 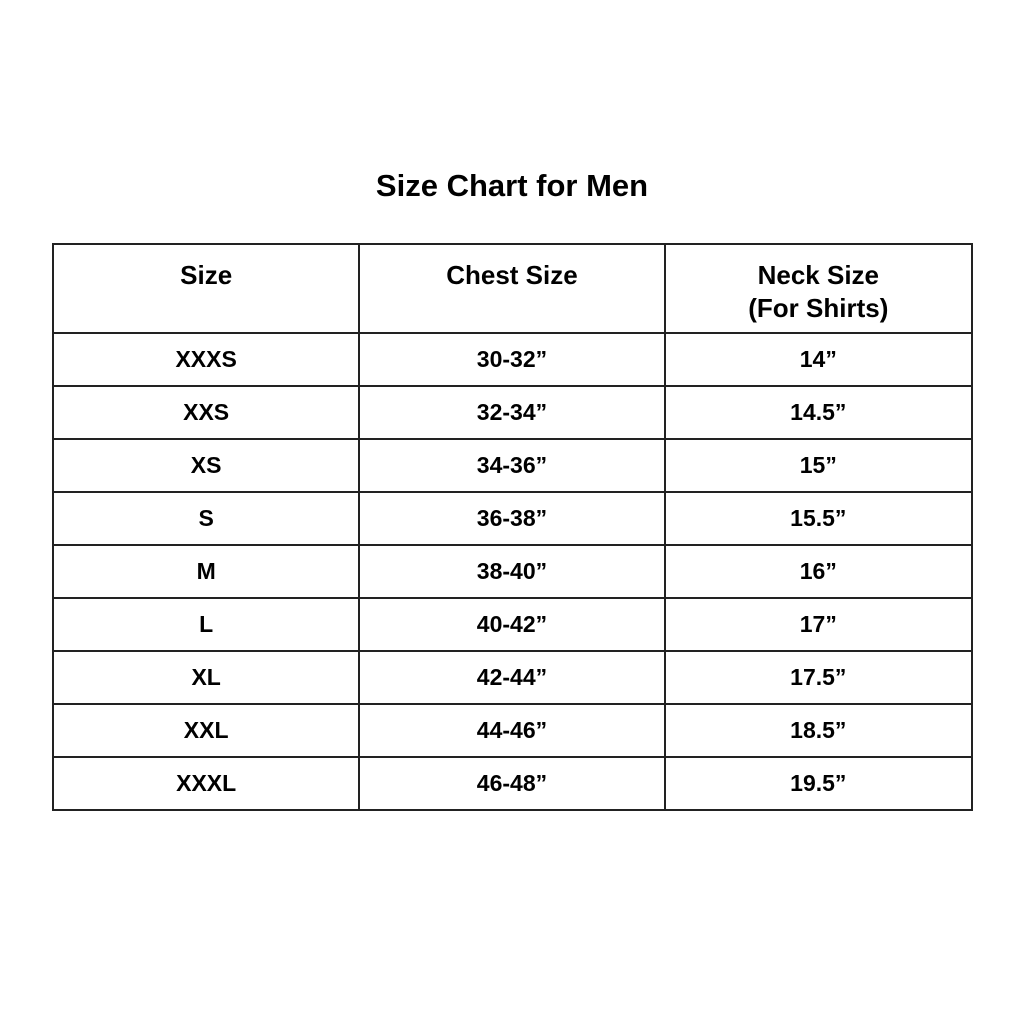 I want to click on neck-size-cell: 14.5”, so click(x=818, y=412).